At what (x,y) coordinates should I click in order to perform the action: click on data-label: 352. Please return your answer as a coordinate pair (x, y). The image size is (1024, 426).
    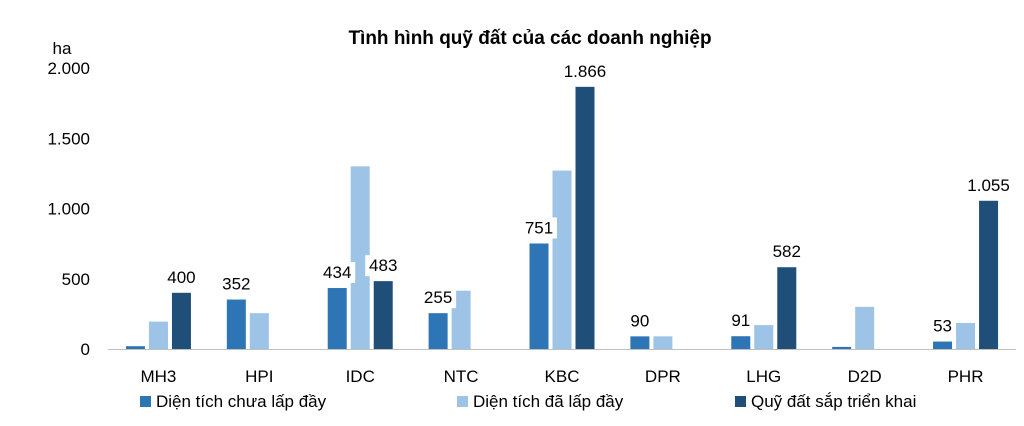
    Looking at the image, I should click on (236, 284).